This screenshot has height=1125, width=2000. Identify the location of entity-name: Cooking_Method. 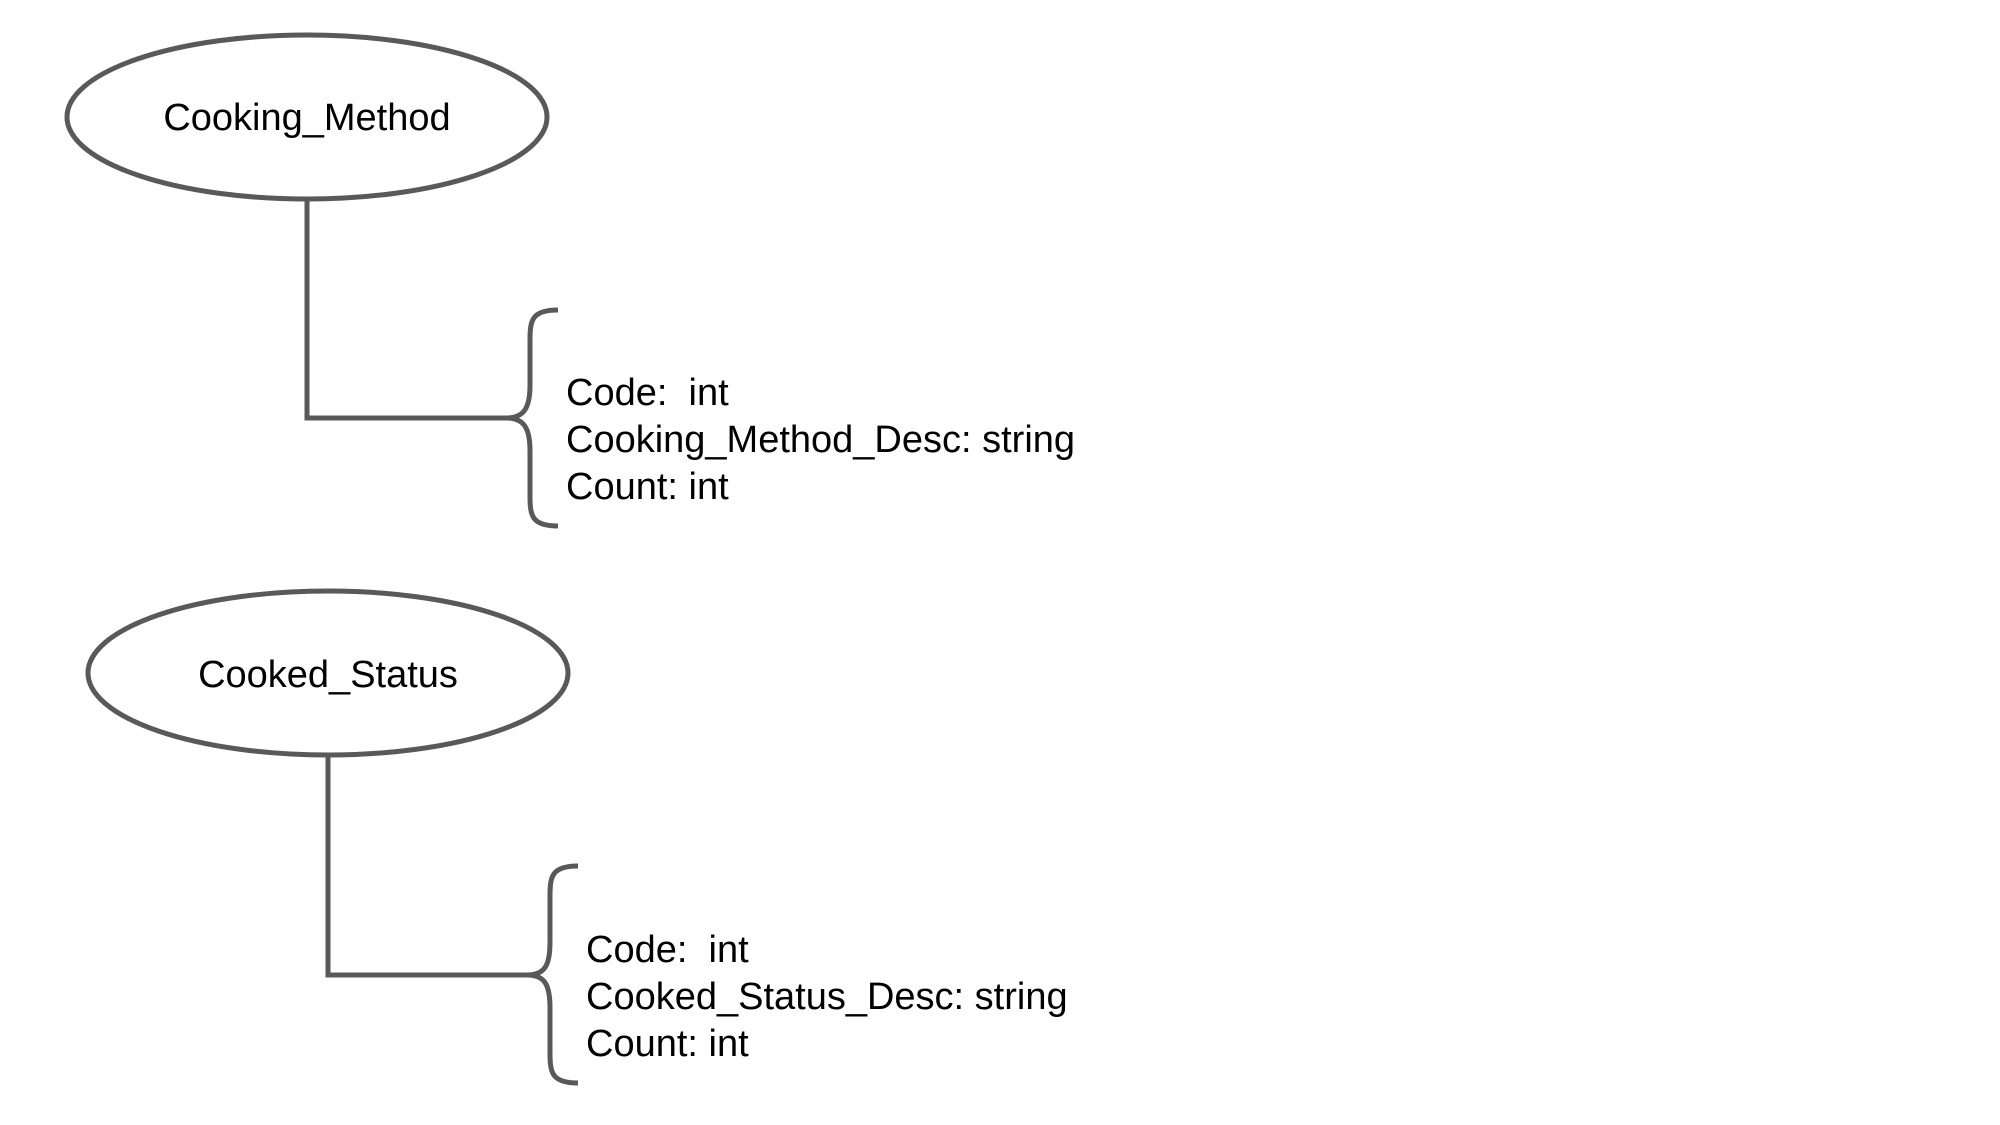
(306, 118).